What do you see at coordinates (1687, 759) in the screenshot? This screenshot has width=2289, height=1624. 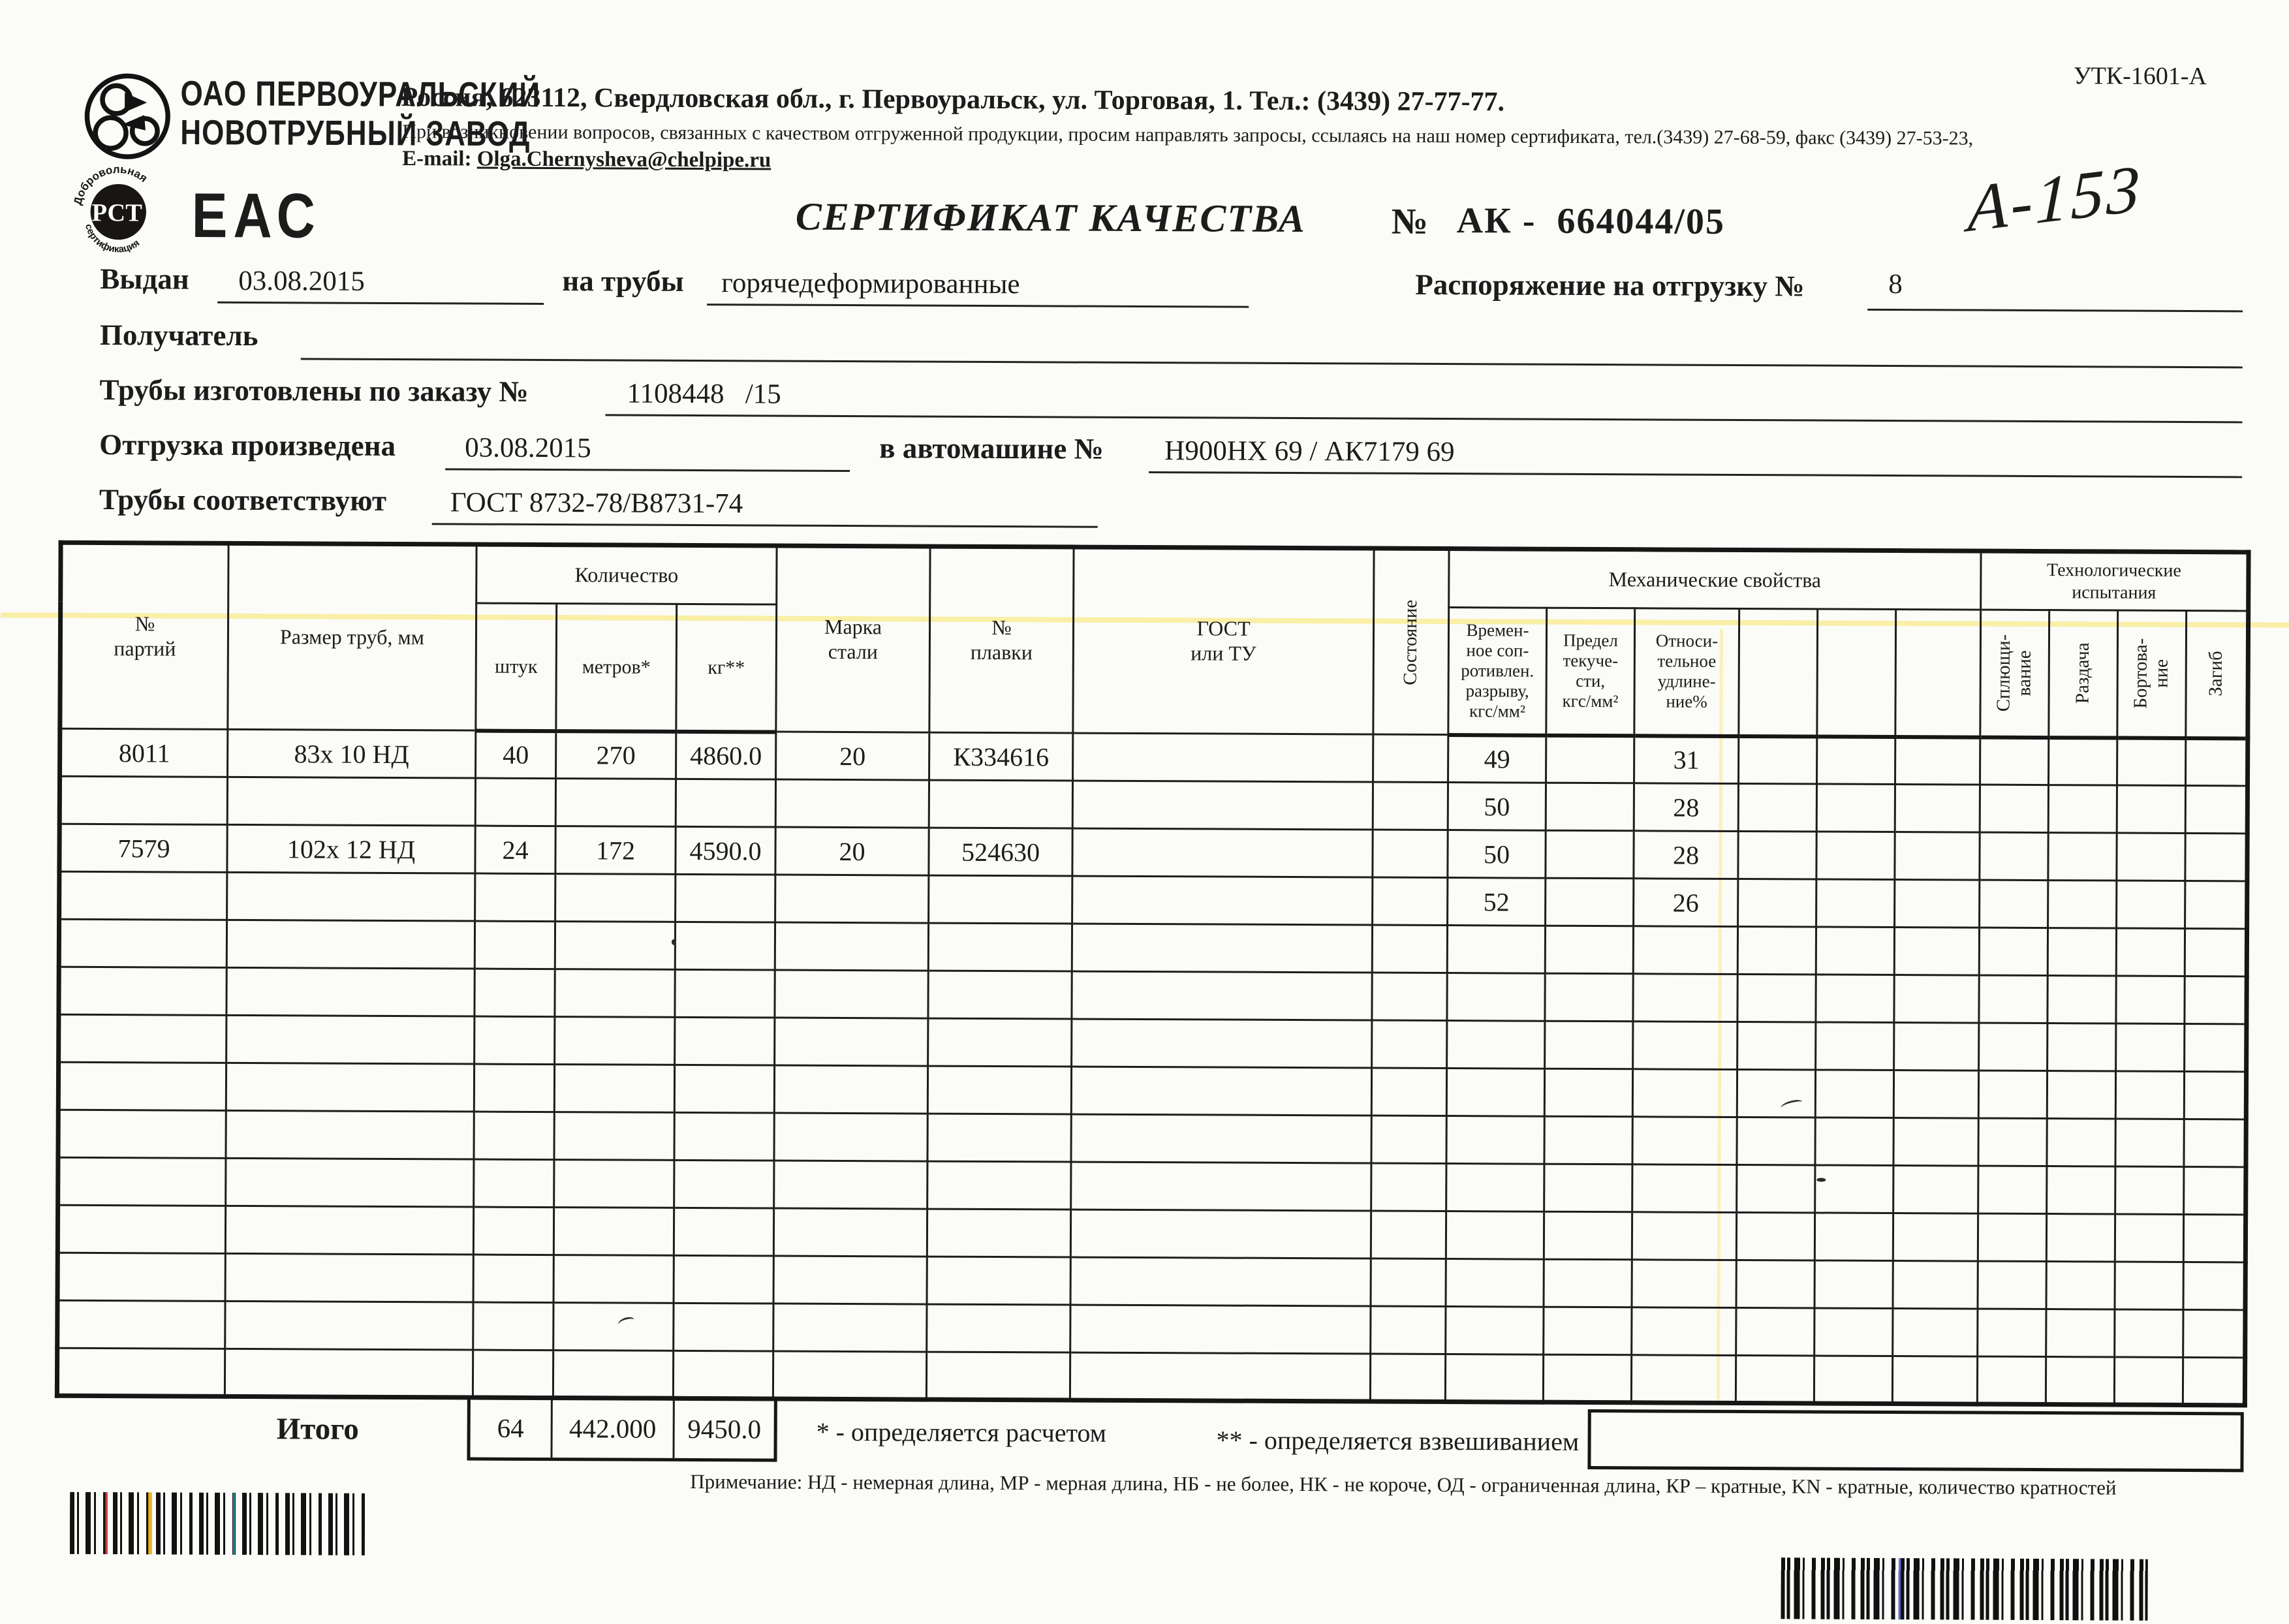 I see `table-cell: 31` at bounding box center [1687, 759].